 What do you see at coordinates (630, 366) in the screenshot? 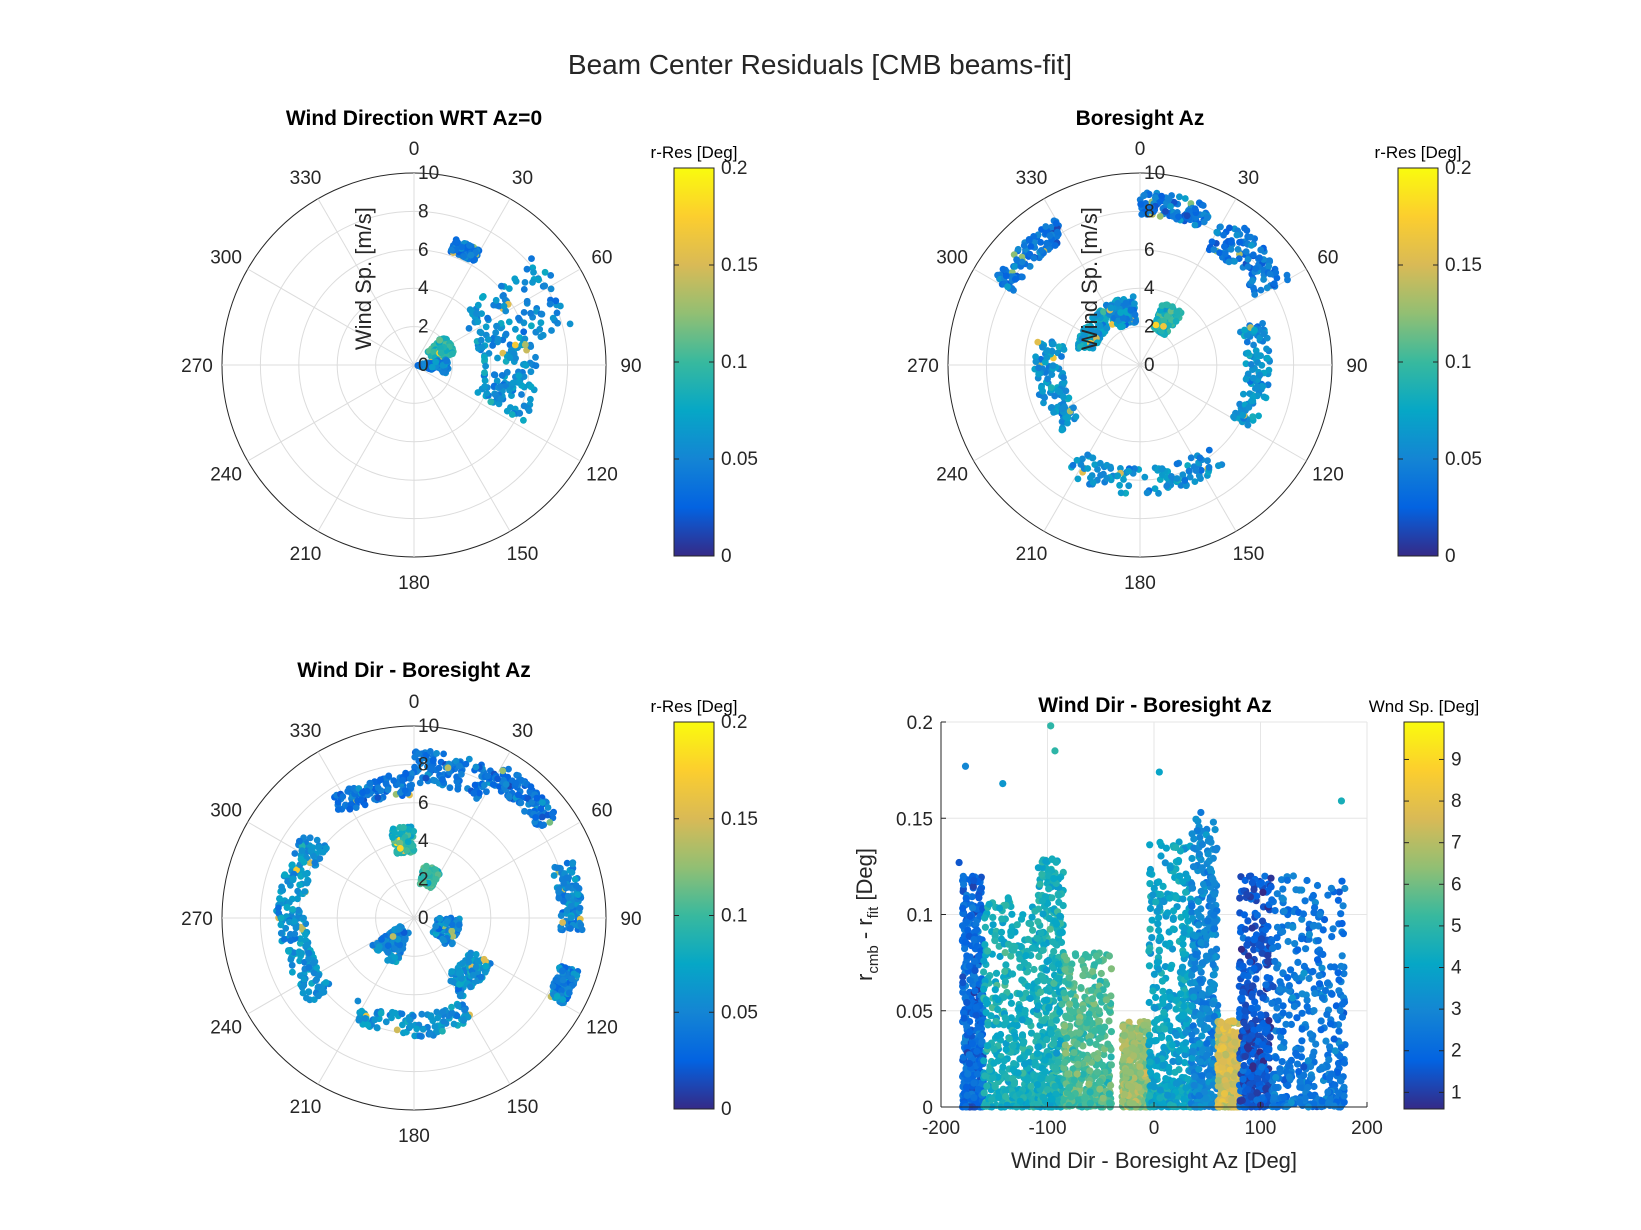
I see `polar-0-theta-label: 90` at bounding box center [630, 366].